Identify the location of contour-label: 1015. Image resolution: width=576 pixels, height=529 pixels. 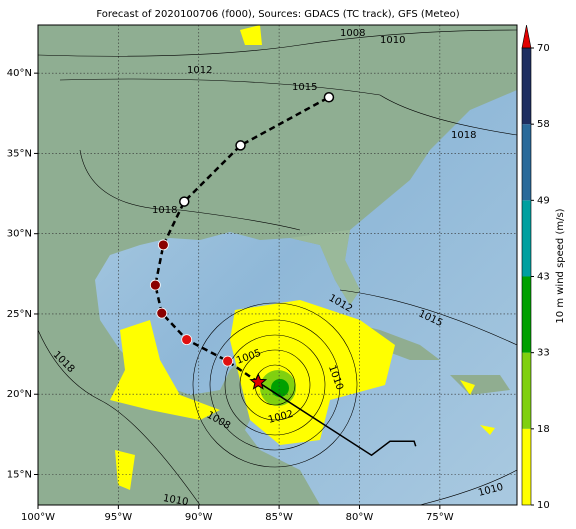
(304, 87).